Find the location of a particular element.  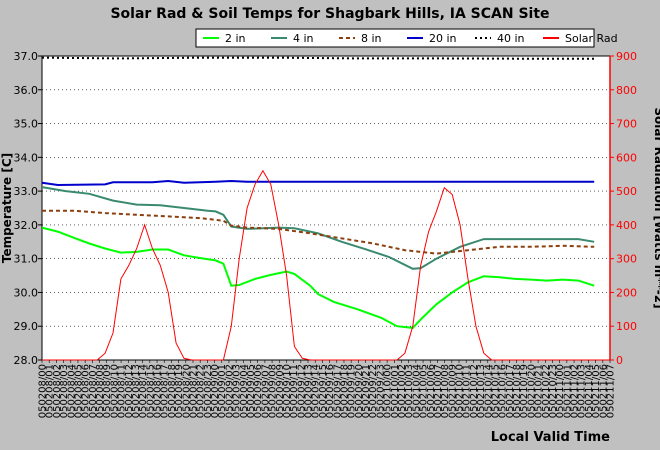

x-tick-label: 050209/08 is located at coordinates (273, 391).